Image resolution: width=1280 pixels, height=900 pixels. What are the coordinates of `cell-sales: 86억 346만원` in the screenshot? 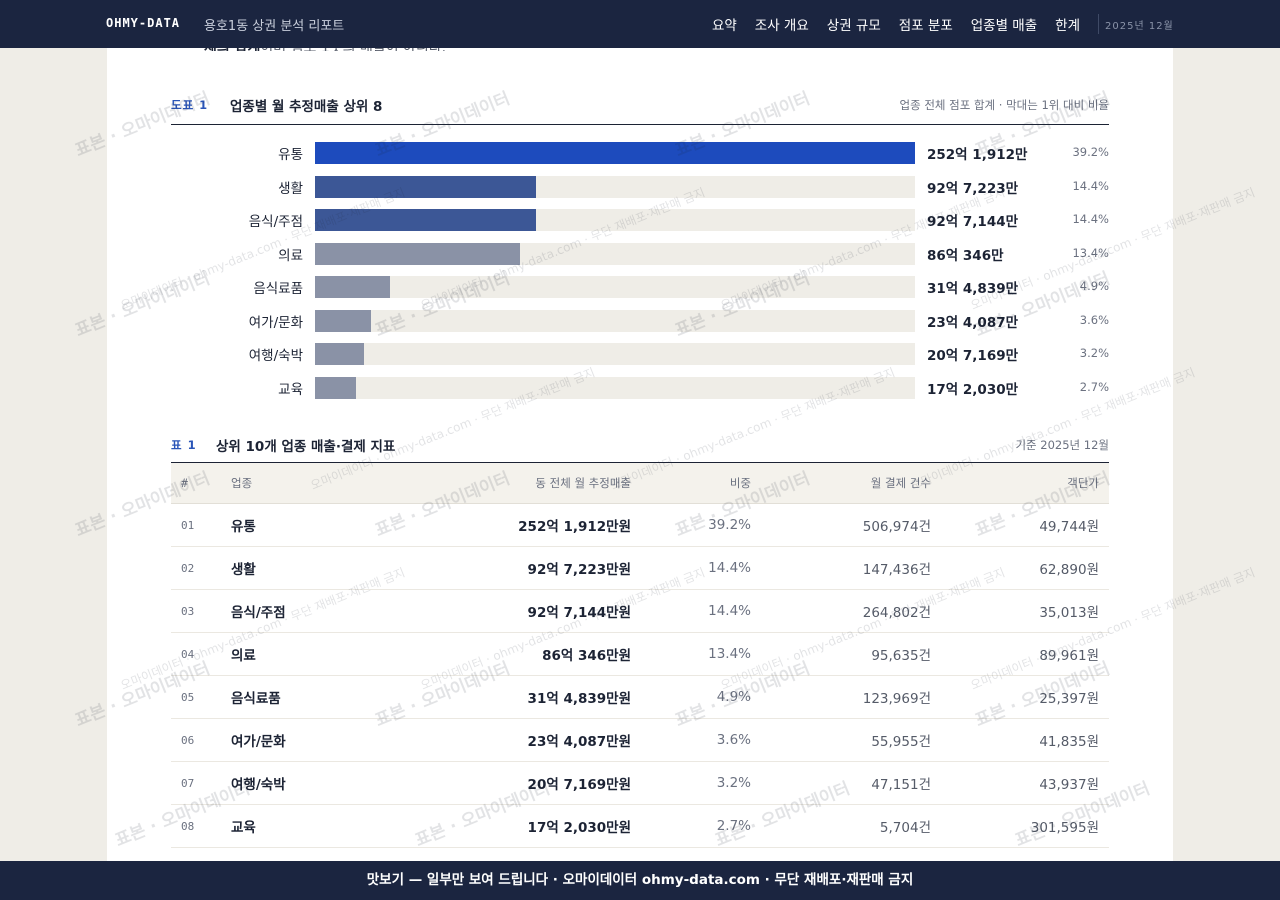 It's located at (536, 654).